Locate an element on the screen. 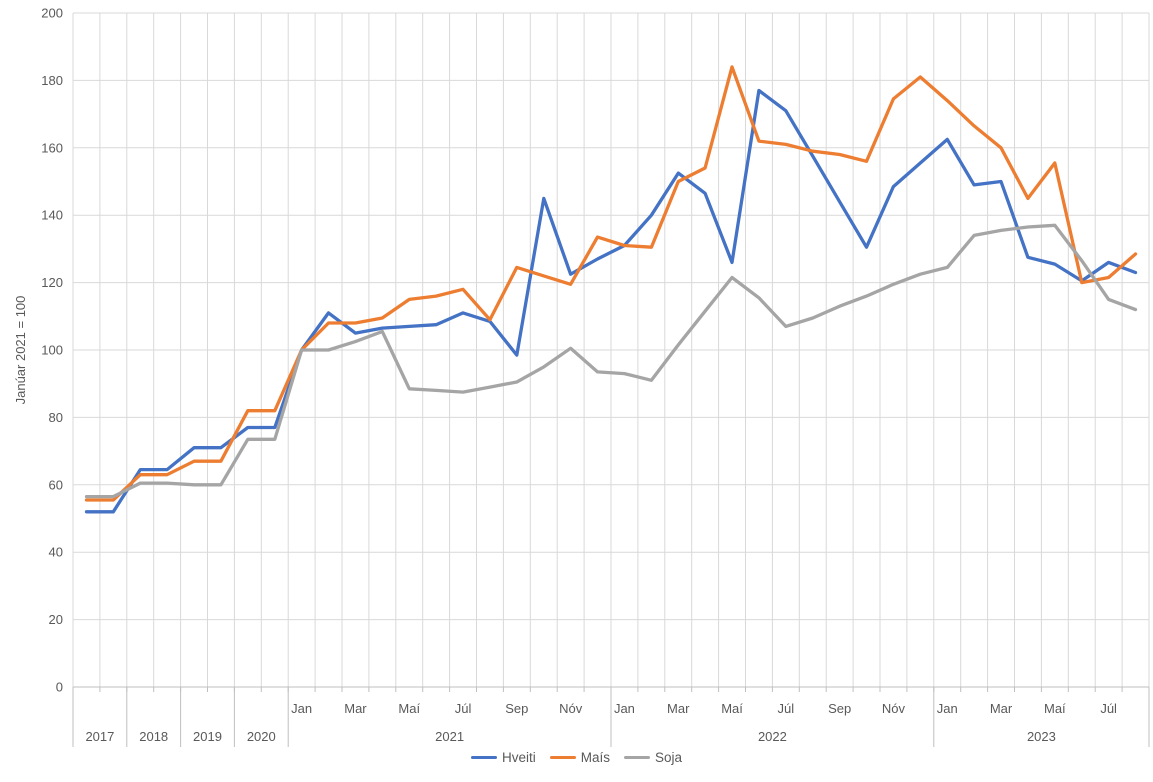 The width and height of the screenshot is (1153, 782). x-year-label: 2023 is located at coordinates (1041, 736).